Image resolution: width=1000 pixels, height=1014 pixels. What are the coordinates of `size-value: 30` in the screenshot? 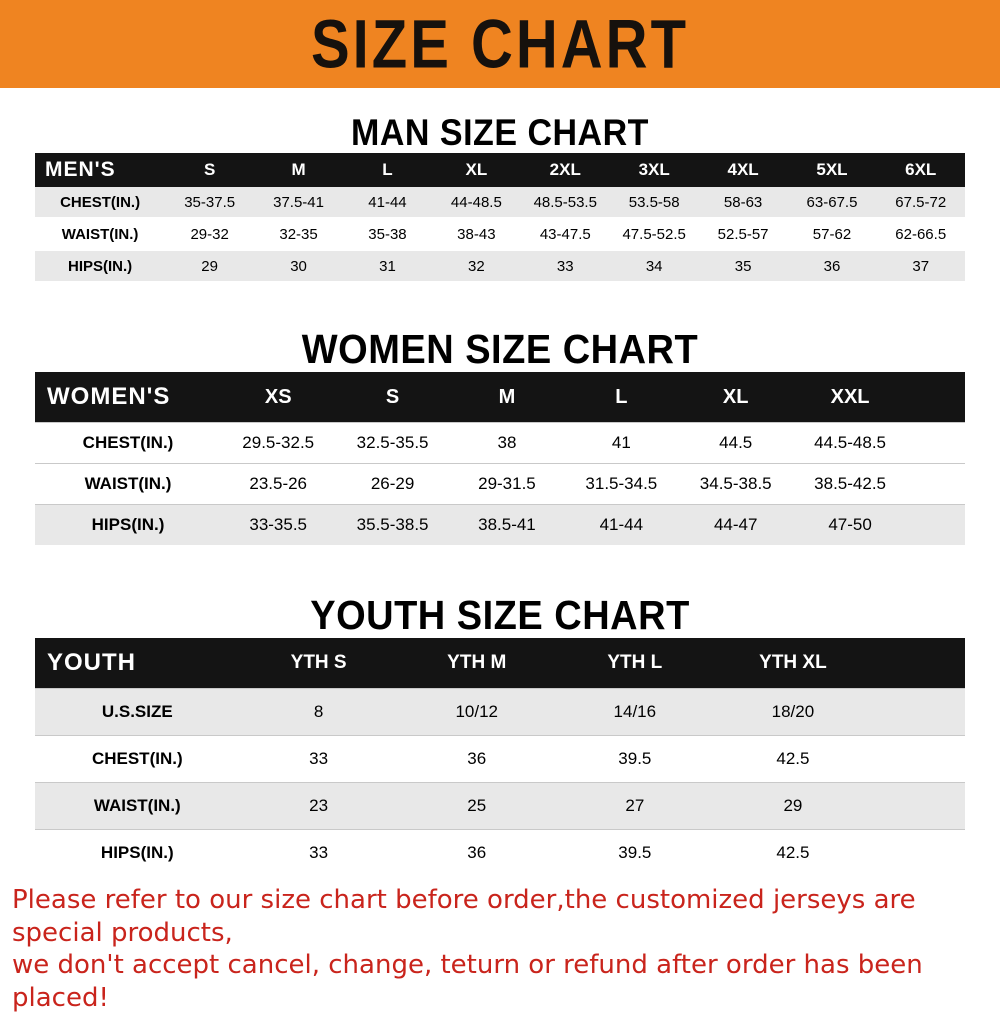 It's located at (298, 266).